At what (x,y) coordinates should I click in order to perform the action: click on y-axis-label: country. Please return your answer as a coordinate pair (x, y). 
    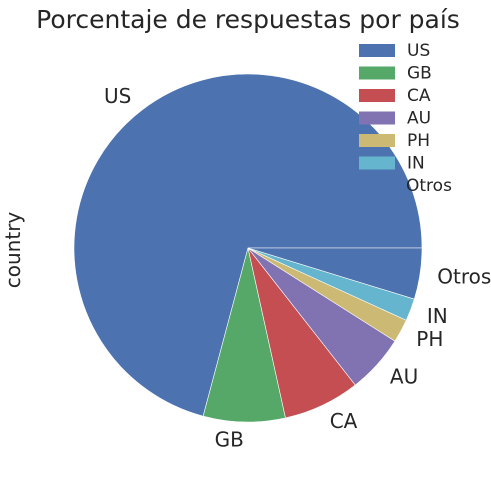
    Looking at the image, I should click on (13, 250).